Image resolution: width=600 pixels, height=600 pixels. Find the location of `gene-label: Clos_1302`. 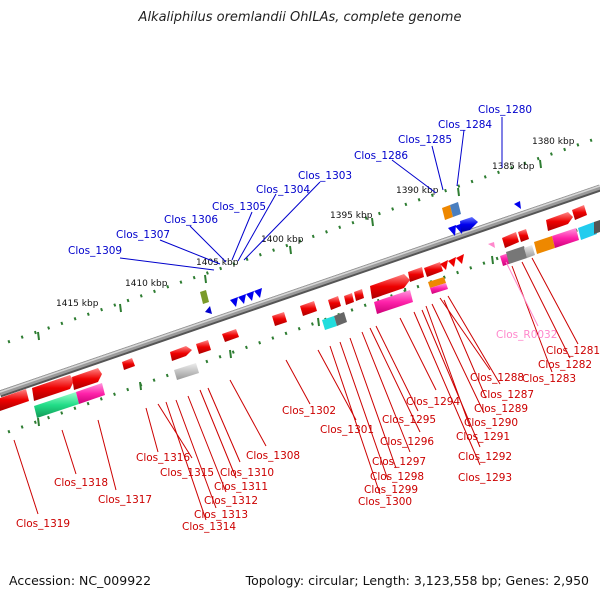

gene-label: Clos_1302 is located at coordinates (309, 411).